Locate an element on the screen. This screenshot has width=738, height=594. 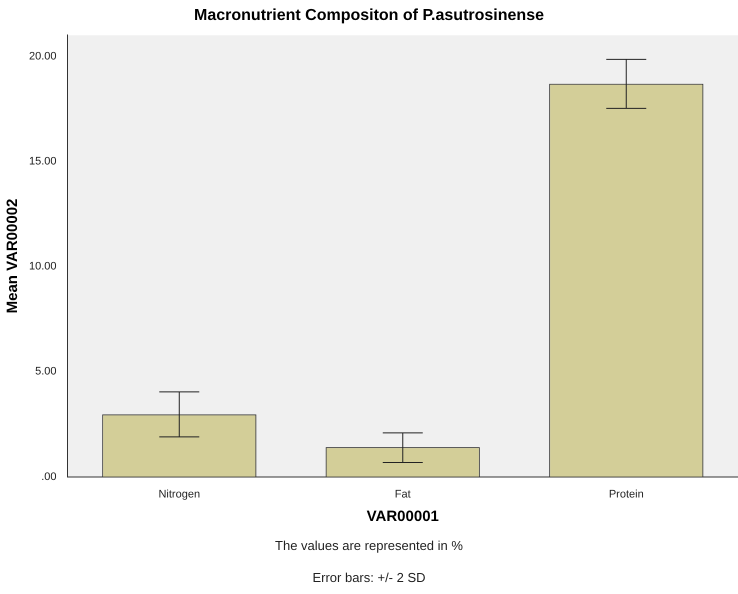
text: The values are represented in % is located at coordinates (369, 546).